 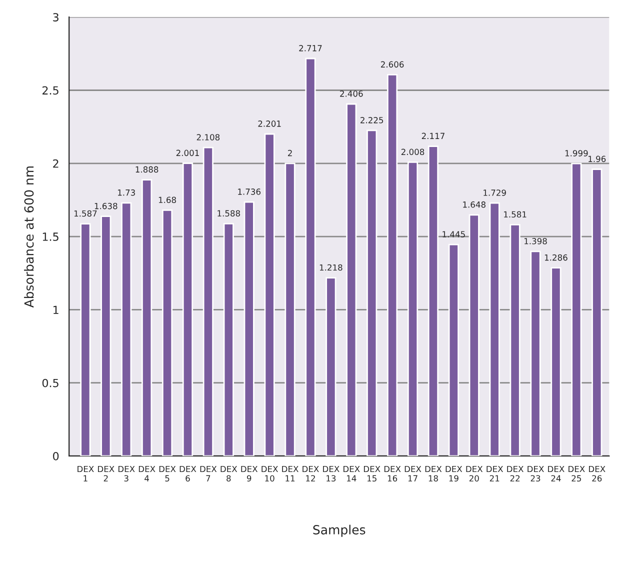 What do you see at coordinates (29, 237) in the screenshot?
I see `y-axis-title: Absorbance at 600 nm` at bounding box center [29, 237].